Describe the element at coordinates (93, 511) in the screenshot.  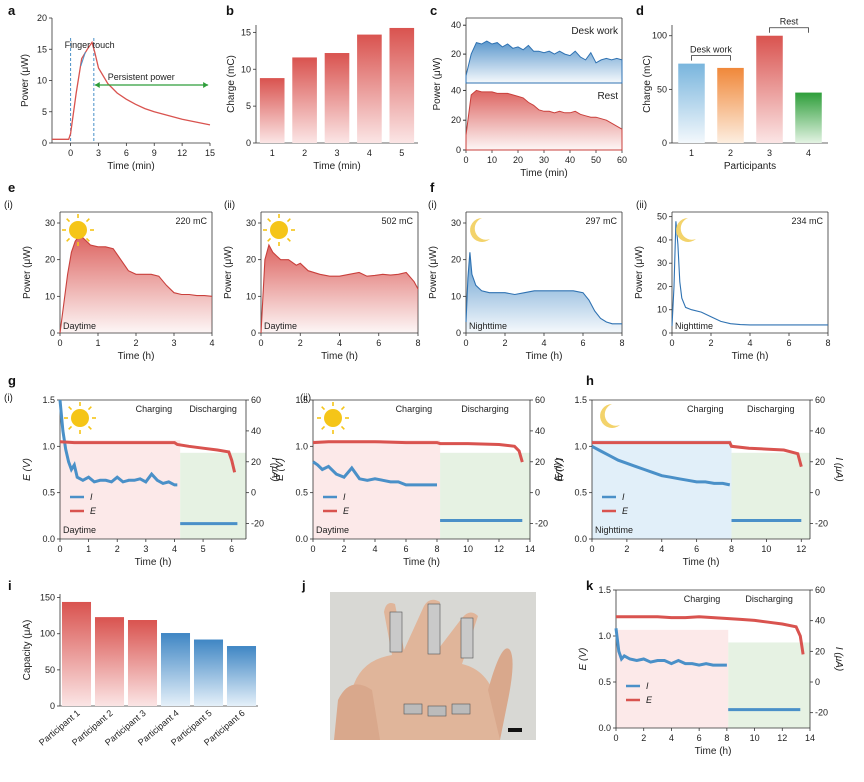
I see `legend-label-voltage: E` at that location.